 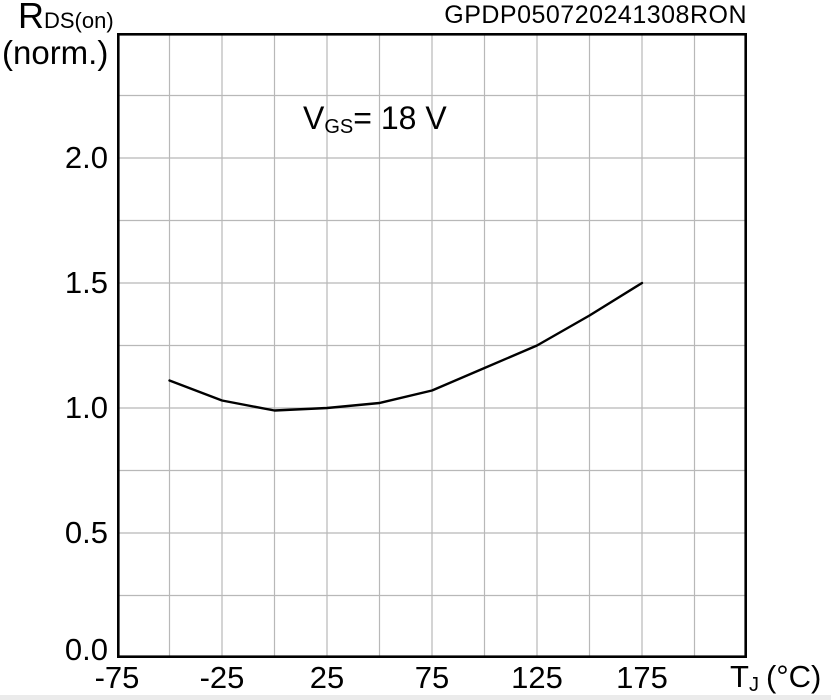 I want to click on x-axis-unit: (°C), so click(x=793, y=676).